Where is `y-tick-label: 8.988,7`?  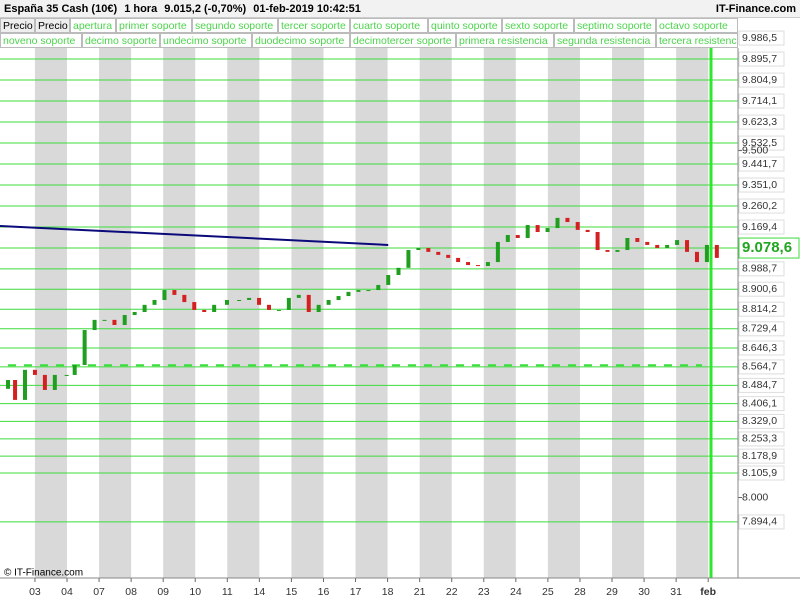 y-tick-label: 8.988,7 is located at coordinates (759, 269).